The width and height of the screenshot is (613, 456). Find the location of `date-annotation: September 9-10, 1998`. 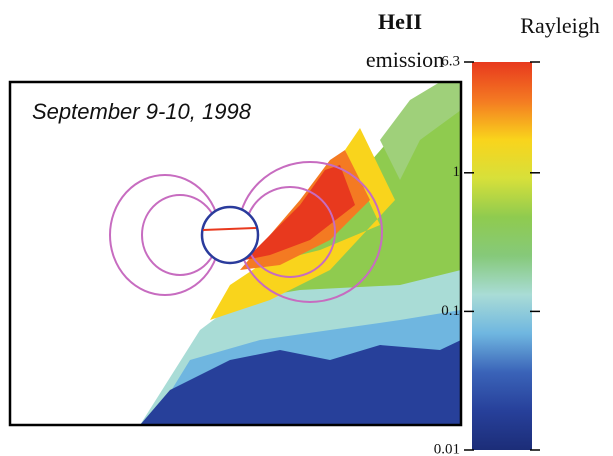

date-annotation: September 9-10, 1998 is located at coordinates (142, 111).